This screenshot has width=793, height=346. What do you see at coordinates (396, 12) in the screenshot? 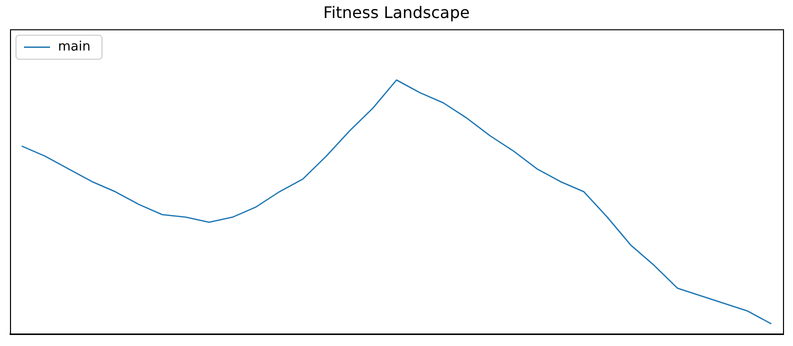
I see `chart-title: Fitness Landscape` at bounding box center [396, 12].